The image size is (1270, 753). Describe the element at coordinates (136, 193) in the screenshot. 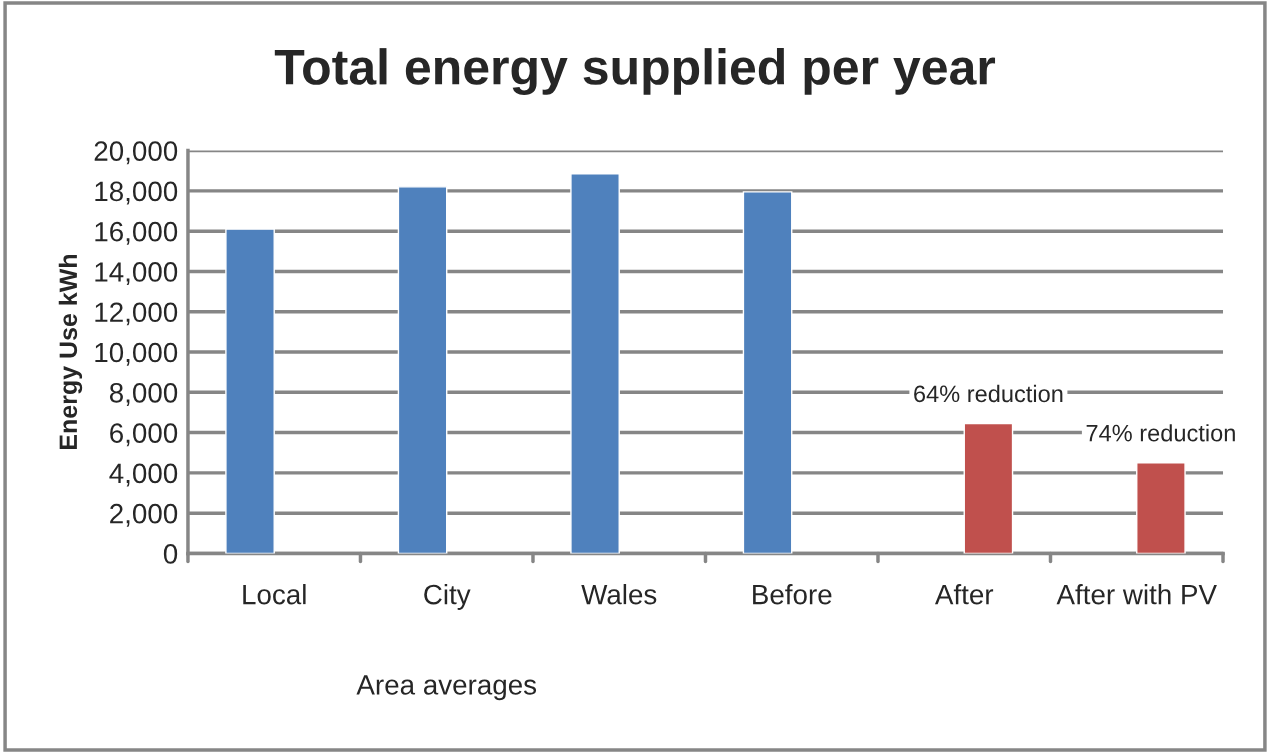

I see `y-tick-label: 18,000` at that location.